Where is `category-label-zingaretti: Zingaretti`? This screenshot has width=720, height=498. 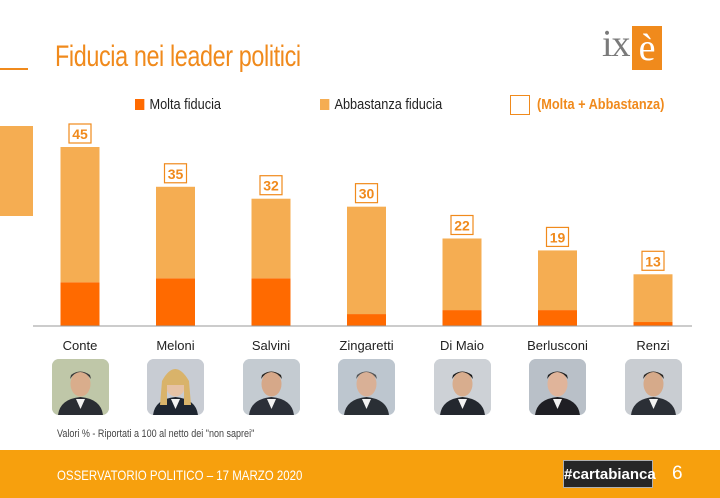 category-label-zingaretti: Zingaretti is located at coordinates (366, 345).